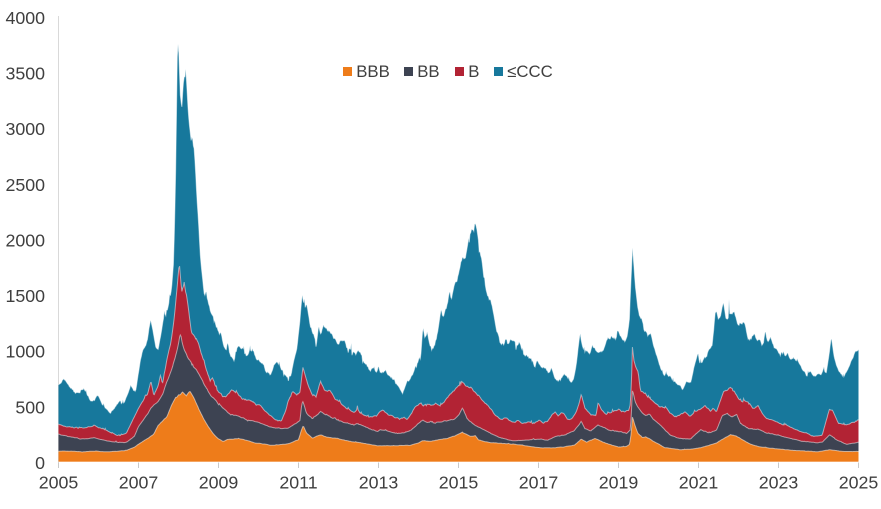  What do you see at coordinates (779, 482) in the screenshot?
I see `svg-text: 2023` at bounding box center [779, 482].